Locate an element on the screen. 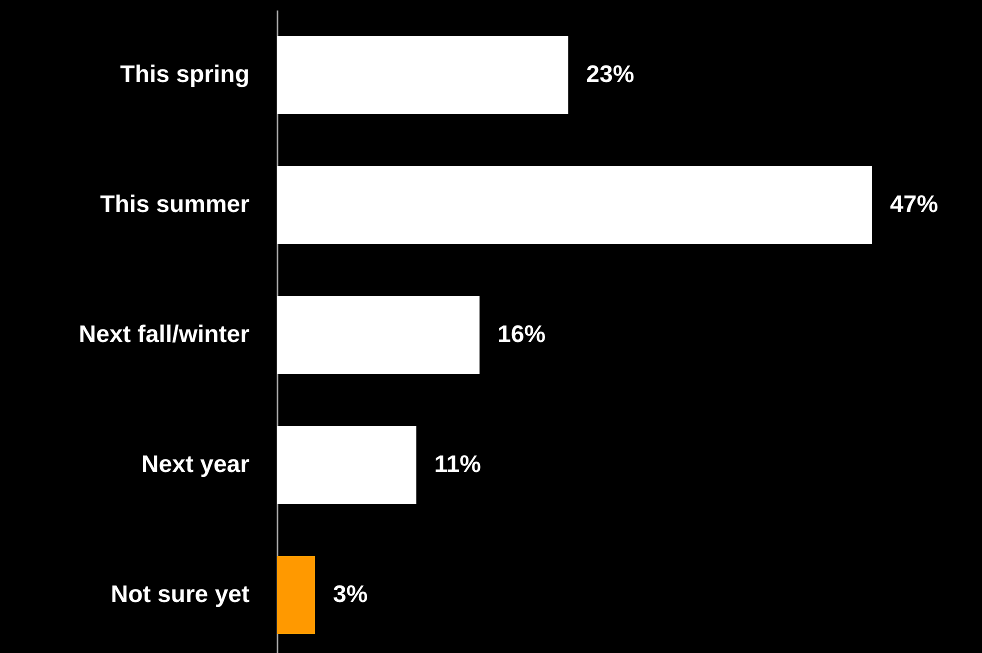  y-tick-label: This spring is located at coordinates (185, 74).